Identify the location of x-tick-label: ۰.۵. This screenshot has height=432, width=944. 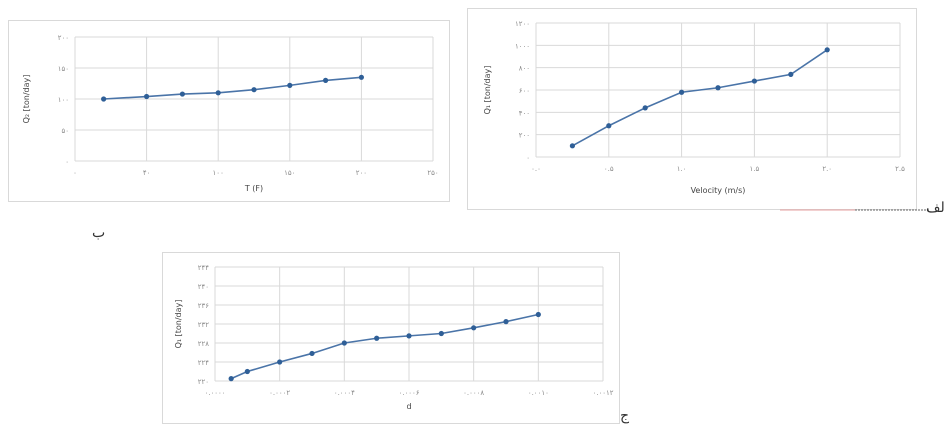
(609, 169).